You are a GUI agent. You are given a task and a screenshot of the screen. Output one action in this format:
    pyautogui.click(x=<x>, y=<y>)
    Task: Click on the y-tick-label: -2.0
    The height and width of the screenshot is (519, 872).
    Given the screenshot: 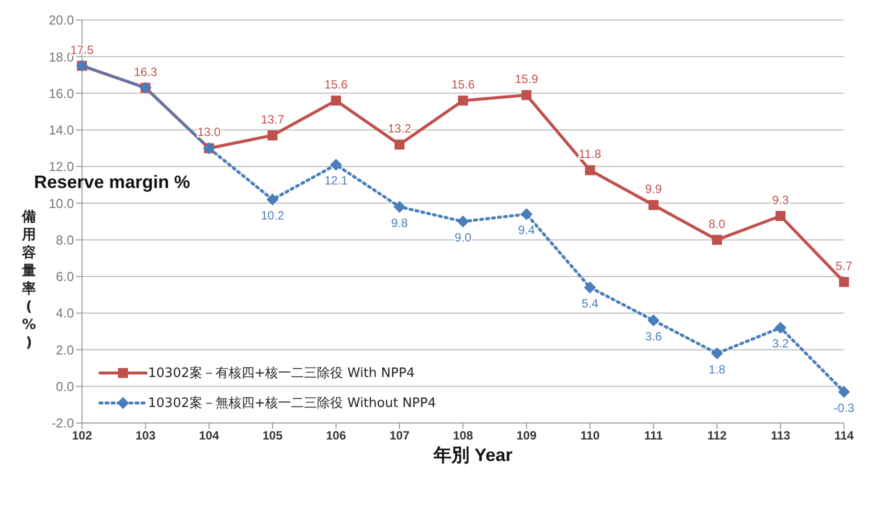 What is the action you would take?
    pyautogui.click(x=63, y=423)
    